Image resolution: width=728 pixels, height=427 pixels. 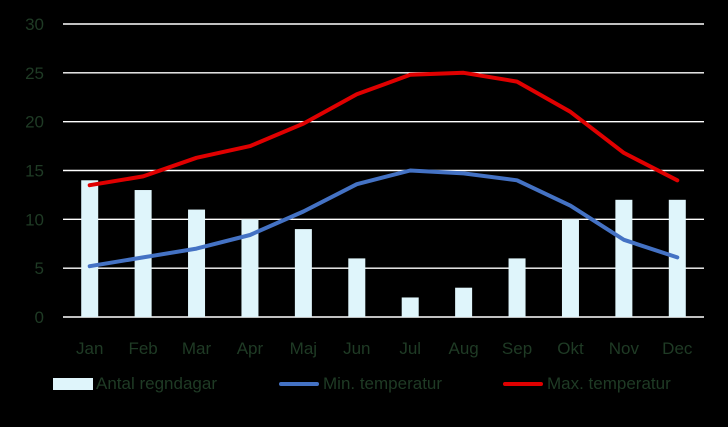 What do you see at coordinates (89, 348) in the screenshot?
I see `x-tick-label: Jan` at bounding box center [89, 348].